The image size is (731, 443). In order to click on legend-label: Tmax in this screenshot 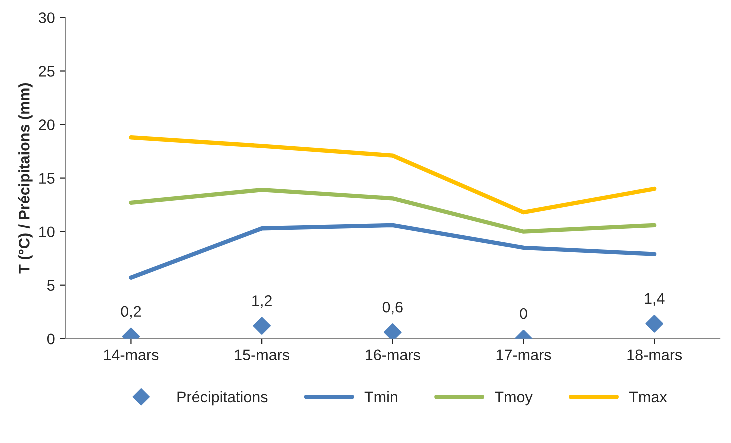, I will do `click(648, 397)`.